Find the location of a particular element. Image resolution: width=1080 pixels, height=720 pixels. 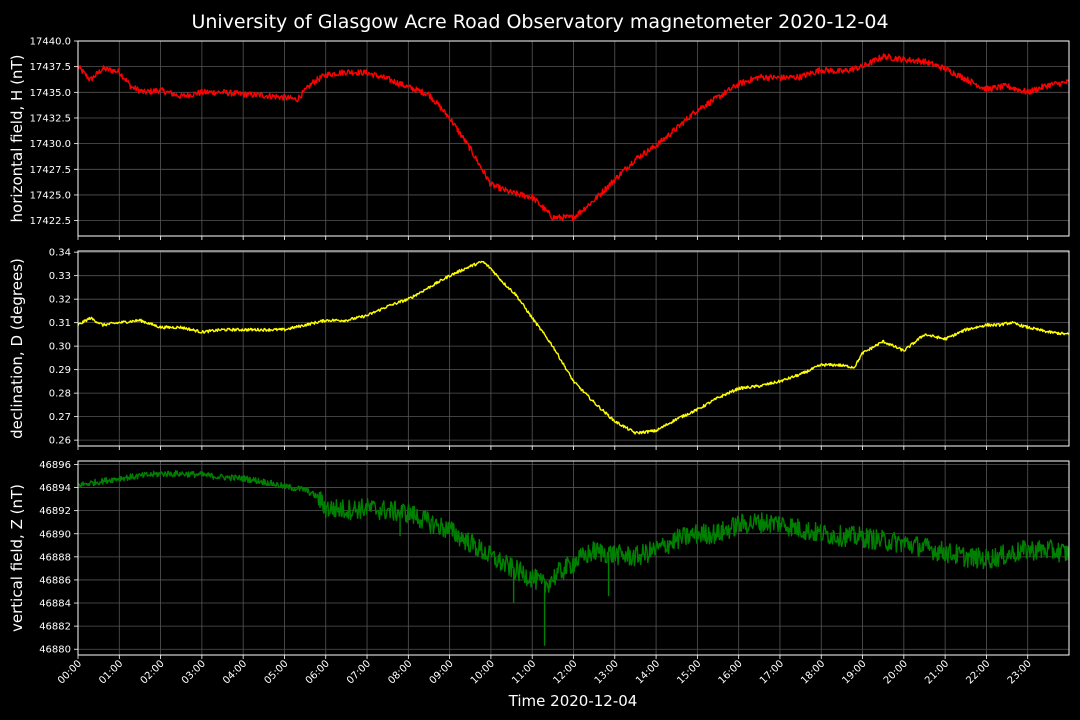

y-tick-label: 0.33 is located at coordinates (60, 276).